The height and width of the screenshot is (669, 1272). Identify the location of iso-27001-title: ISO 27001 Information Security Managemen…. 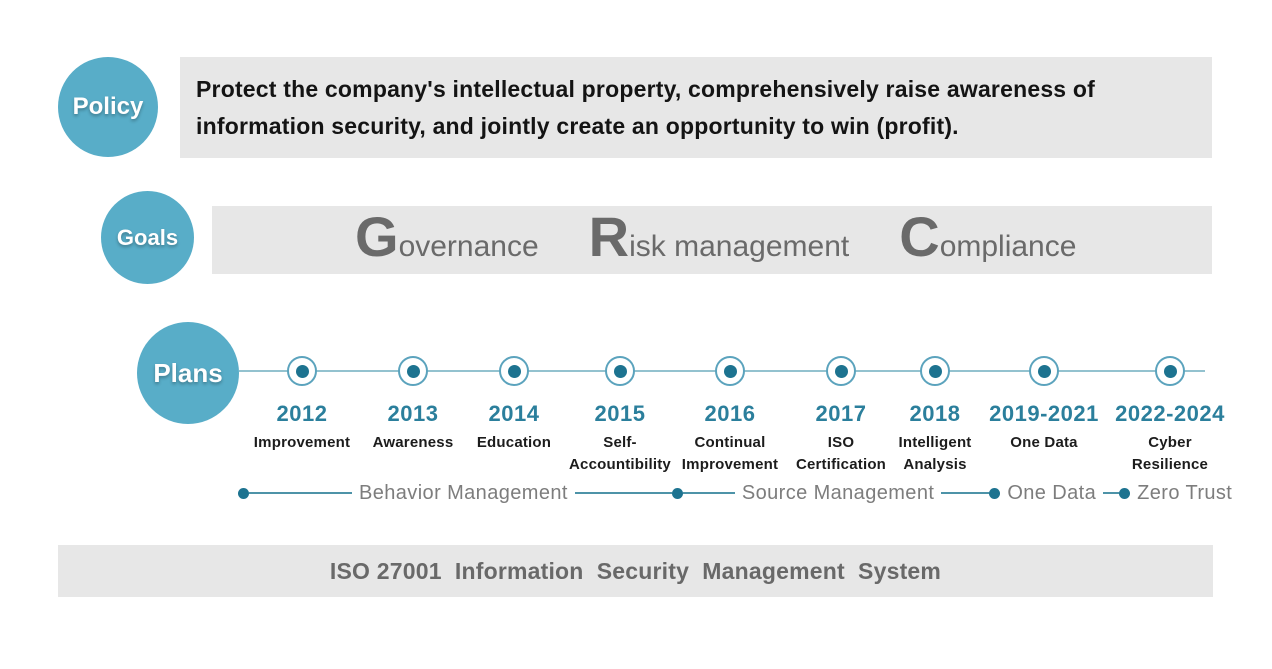
(635, 570).